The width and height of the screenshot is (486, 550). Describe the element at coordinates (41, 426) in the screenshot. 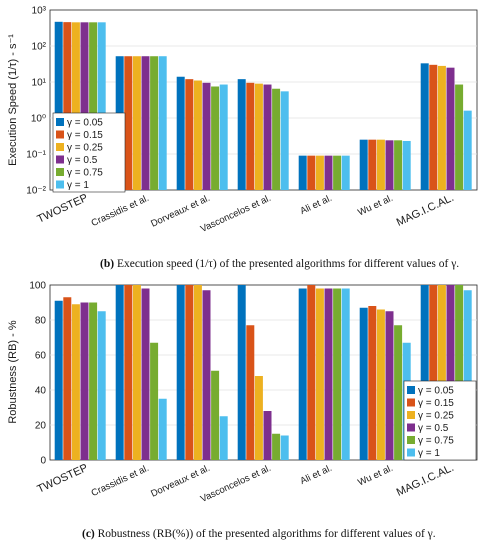

I see `y-tick-label: 20` at that location.